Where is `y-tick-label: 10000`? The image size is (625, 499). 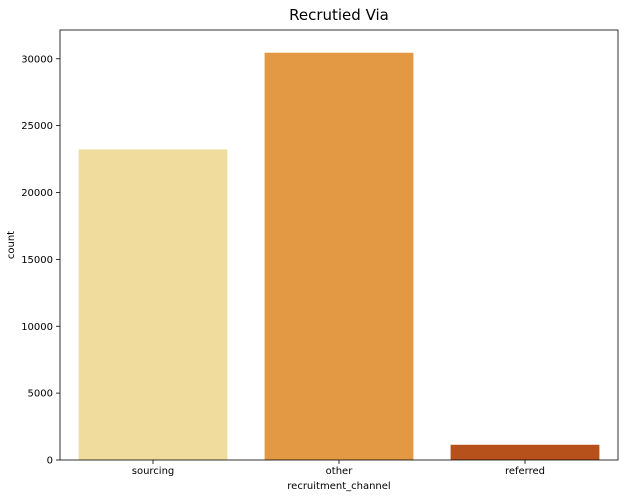 y-tick-label: 10000 is located at coordinates (37, 327).